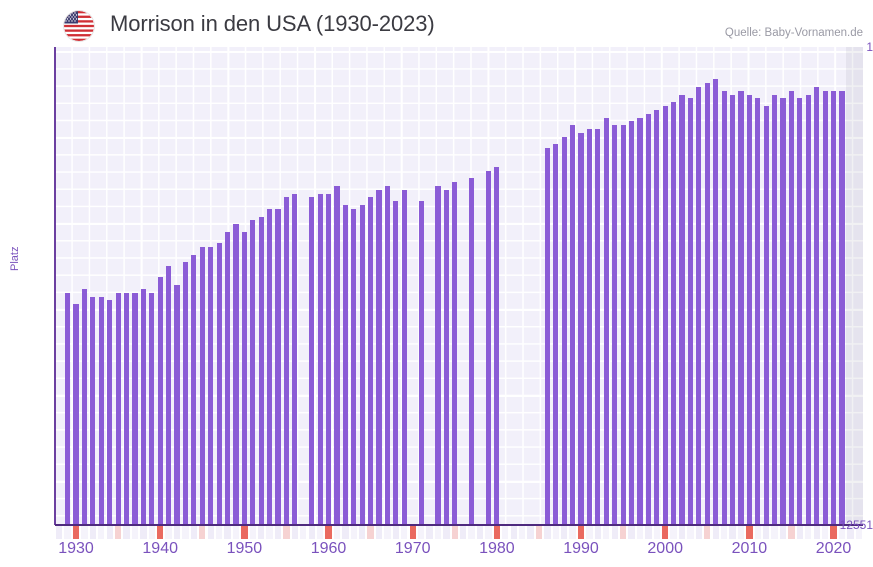 The width and height of the screenshot is (873, 567). I want to click on x-axis-tick-label: 1930, so click(76, 548).